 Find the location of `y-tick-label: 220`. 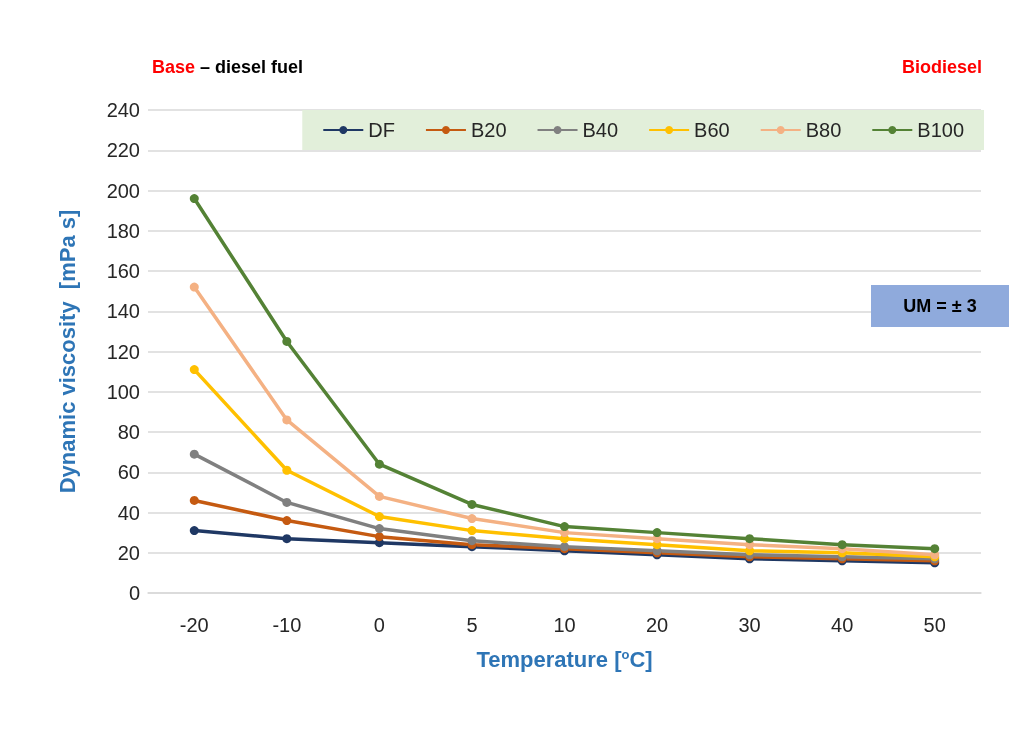

y-tick-label: 220 is located at coordinates (123, 150).